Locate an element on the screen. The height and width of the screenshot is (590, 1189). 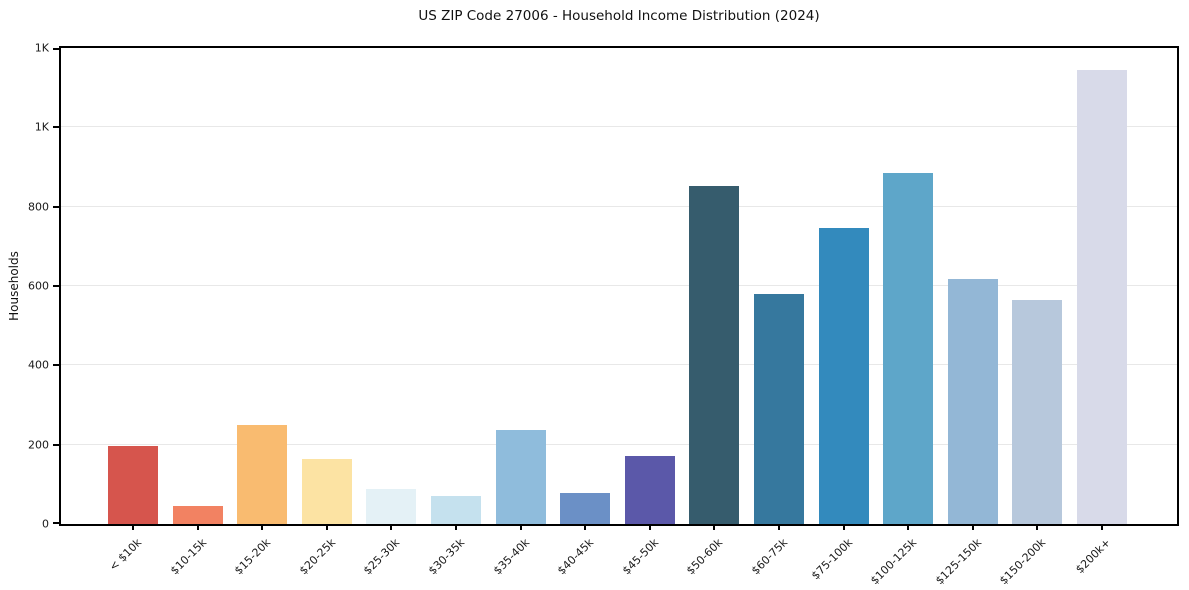
y-tick-label-400: 400 is located at coordinates (38, 365).